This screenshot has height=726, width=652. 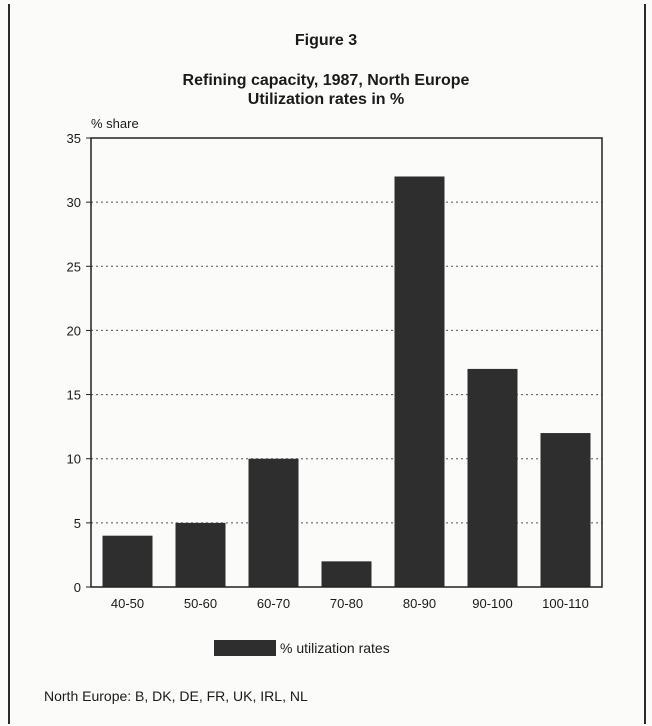 What do you see at coordinates (74, 202) in the screenshot?
I see `y-tick-label: 30` at bounding box center [74, 202].